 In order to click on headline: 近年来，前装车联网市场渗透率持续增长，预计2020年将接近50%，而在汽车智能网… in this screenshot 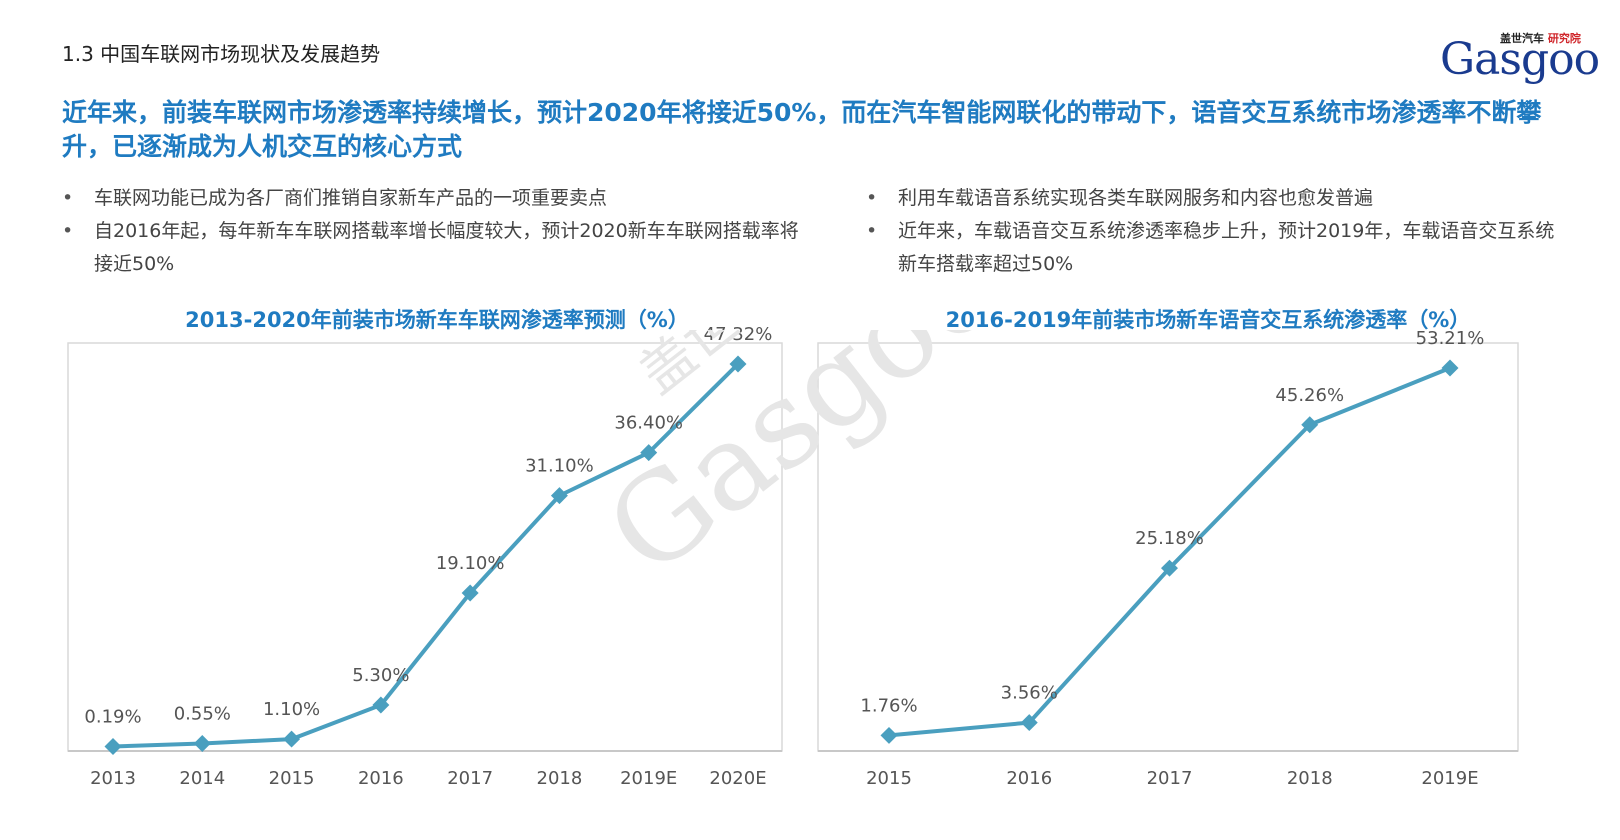, I will do `click(802, 129)`.